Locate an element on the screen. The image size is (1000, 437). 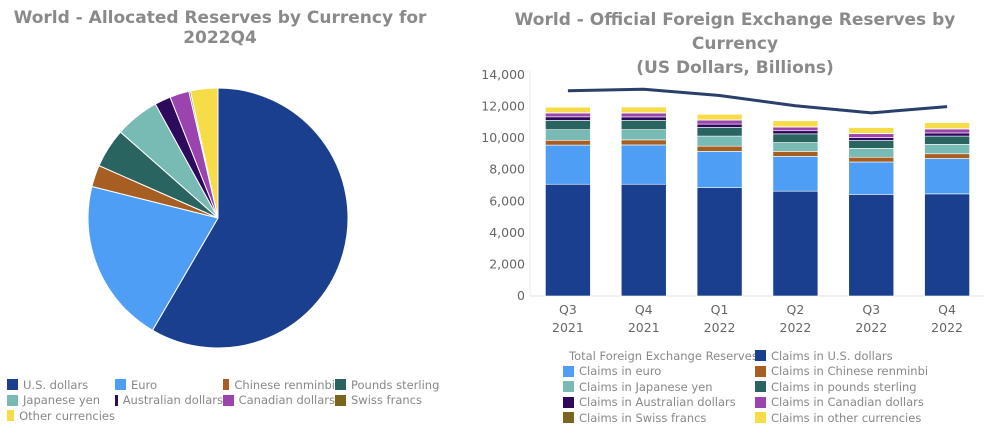
y-tick-label: 4,000 is located at coordinates (507, 232).